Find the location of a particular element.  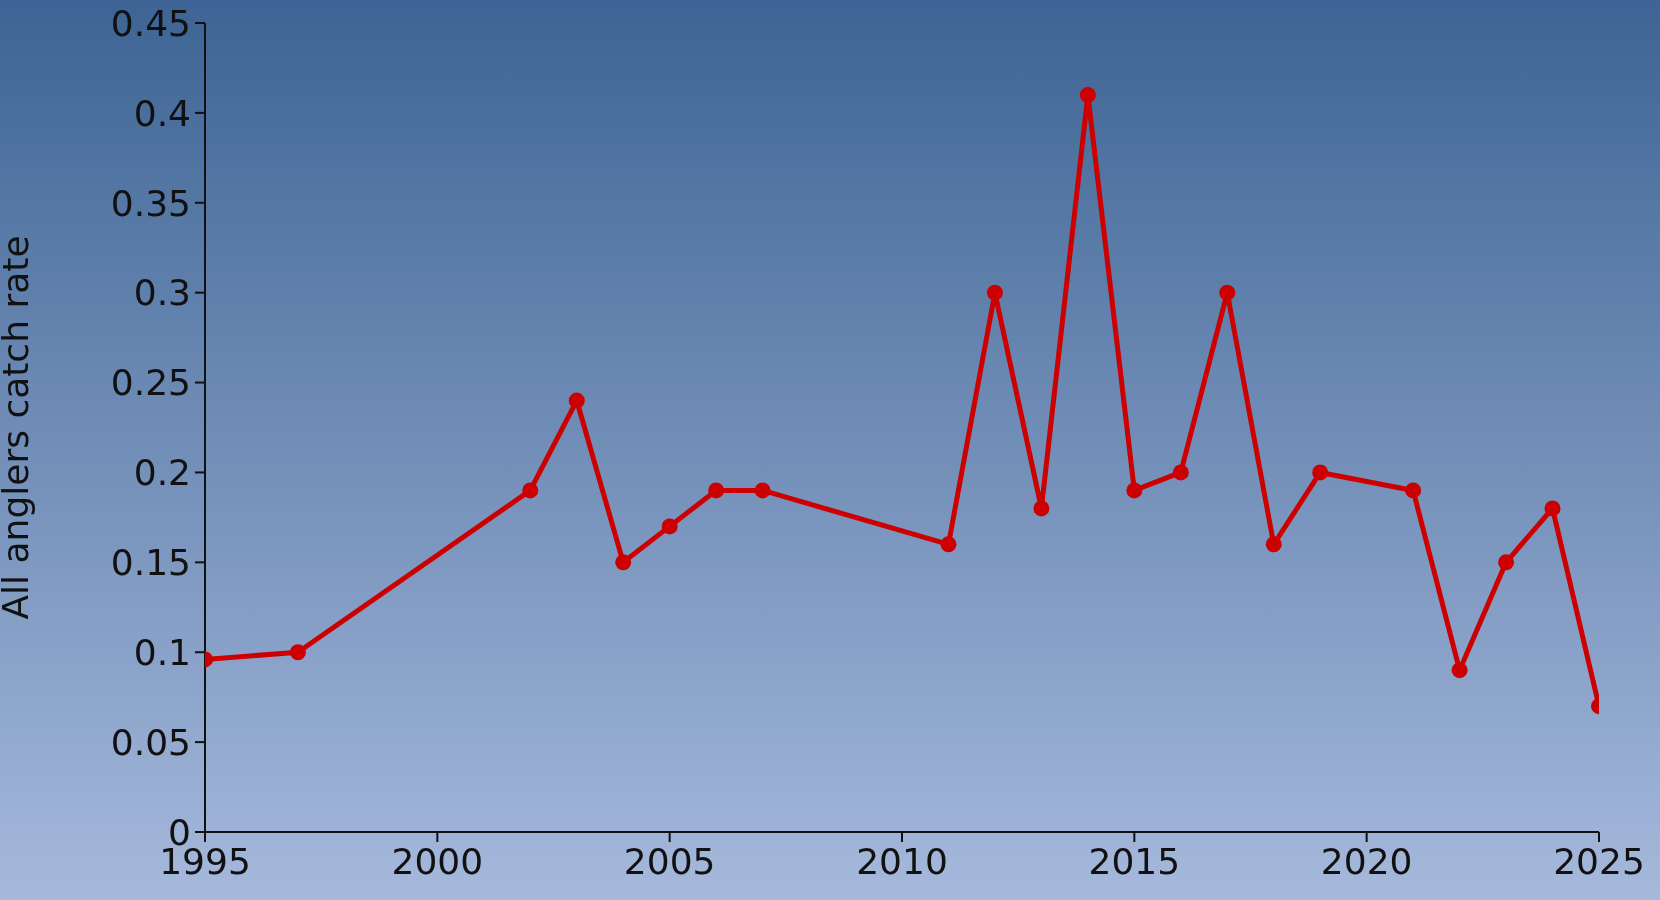

x-tick-label: 2000 is located at coordinates (437, 861).